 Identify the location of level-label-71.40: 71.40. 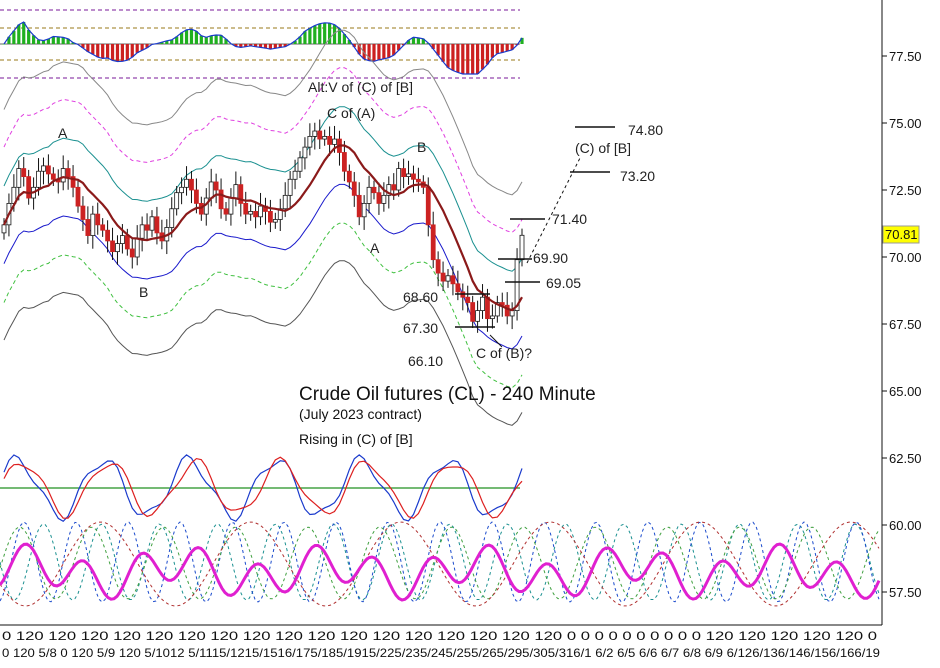
(569, 219).